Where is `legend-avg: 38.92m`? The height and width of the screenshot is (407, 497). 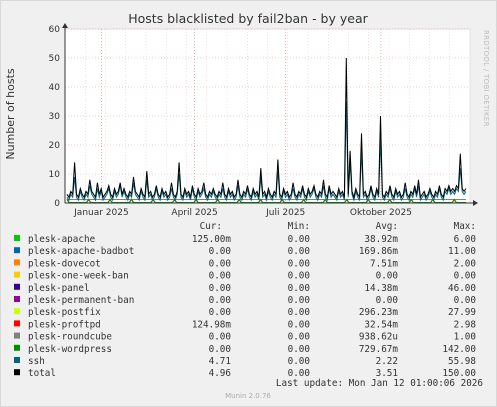 legend-avg: 38.92m is located at coordinates (381, 239).